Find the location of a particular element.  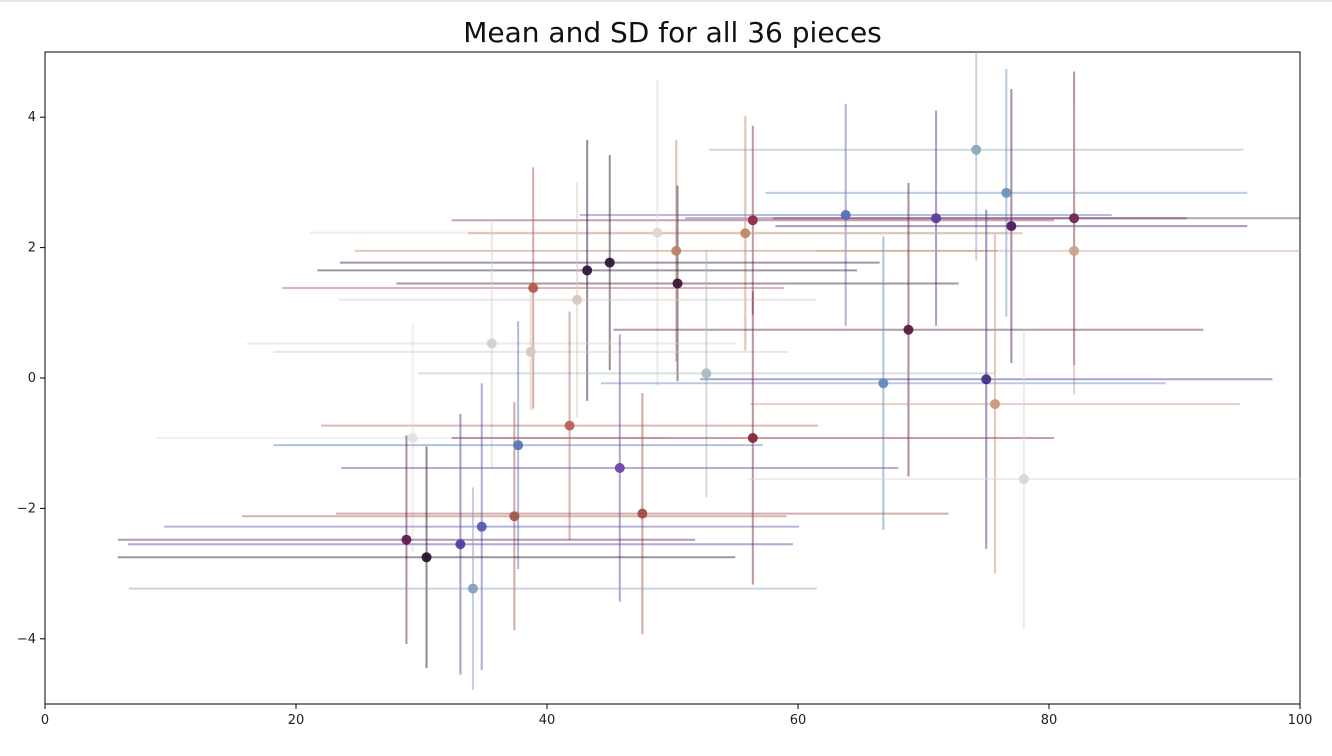

top-border is located at coordinates (666, 1).